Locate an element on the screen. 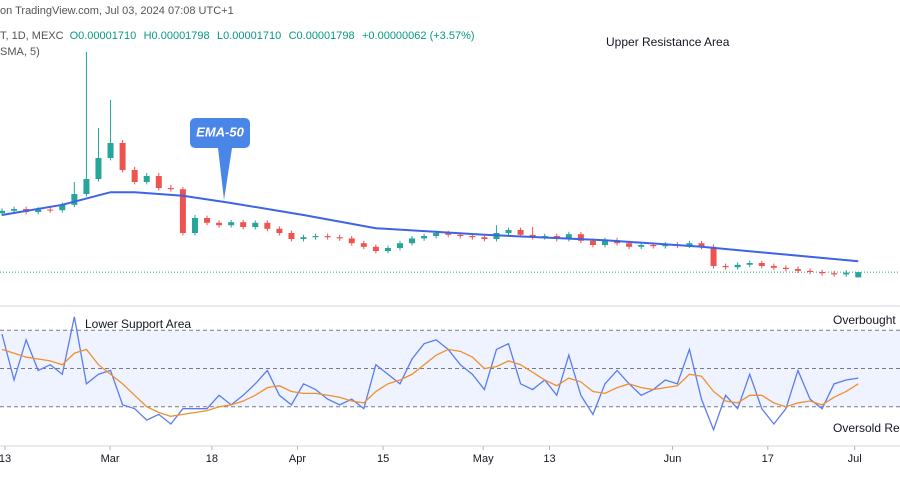 The height and width of the screenshot is (500, 900). callout-box is located at coordinates (220, 159).